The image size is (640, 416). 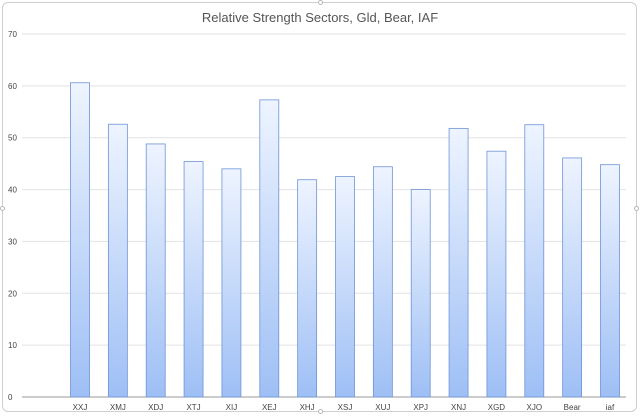 What do you see at coordinates (12, 34) in the screenshot?
I see `y-tick-label: 70` at bounding box center [12, 34].